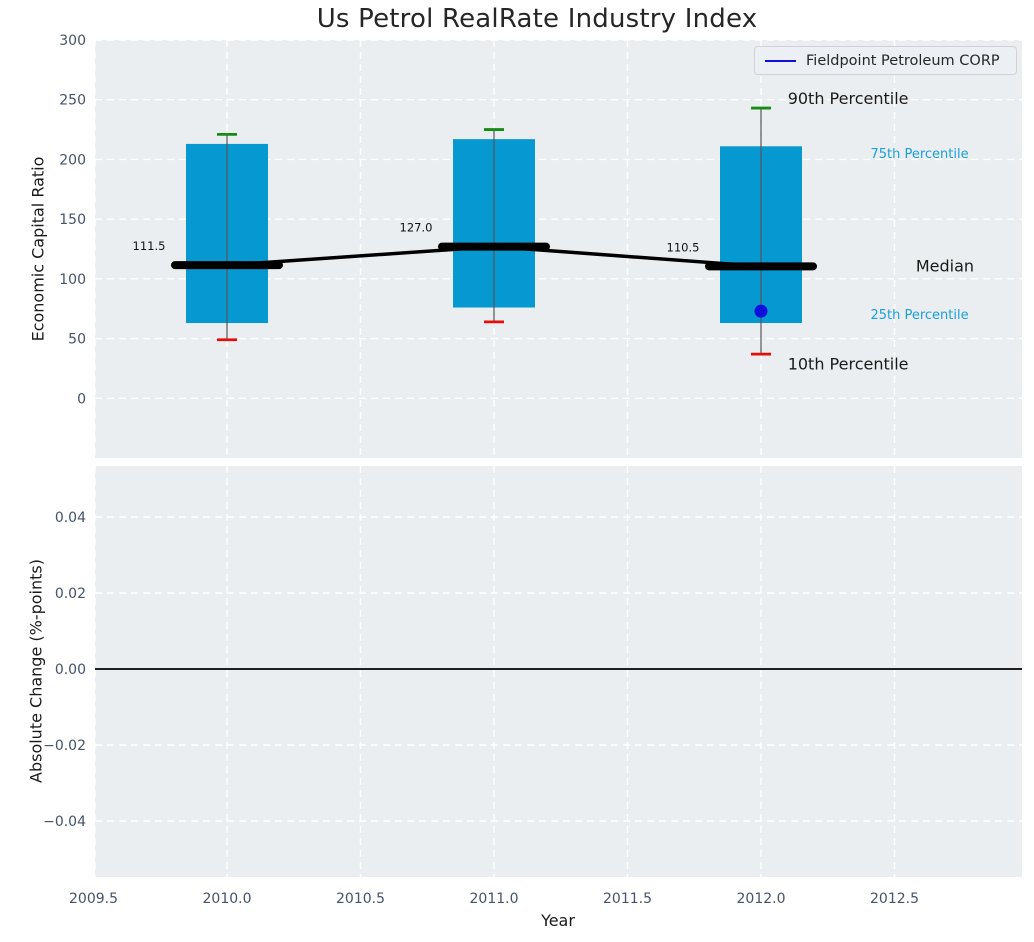 This screenshot has width=1034, height=942. Describe the element at coordinates (72, 280) in the screenshot. I see `top-y-tick-label: 100` at that location.